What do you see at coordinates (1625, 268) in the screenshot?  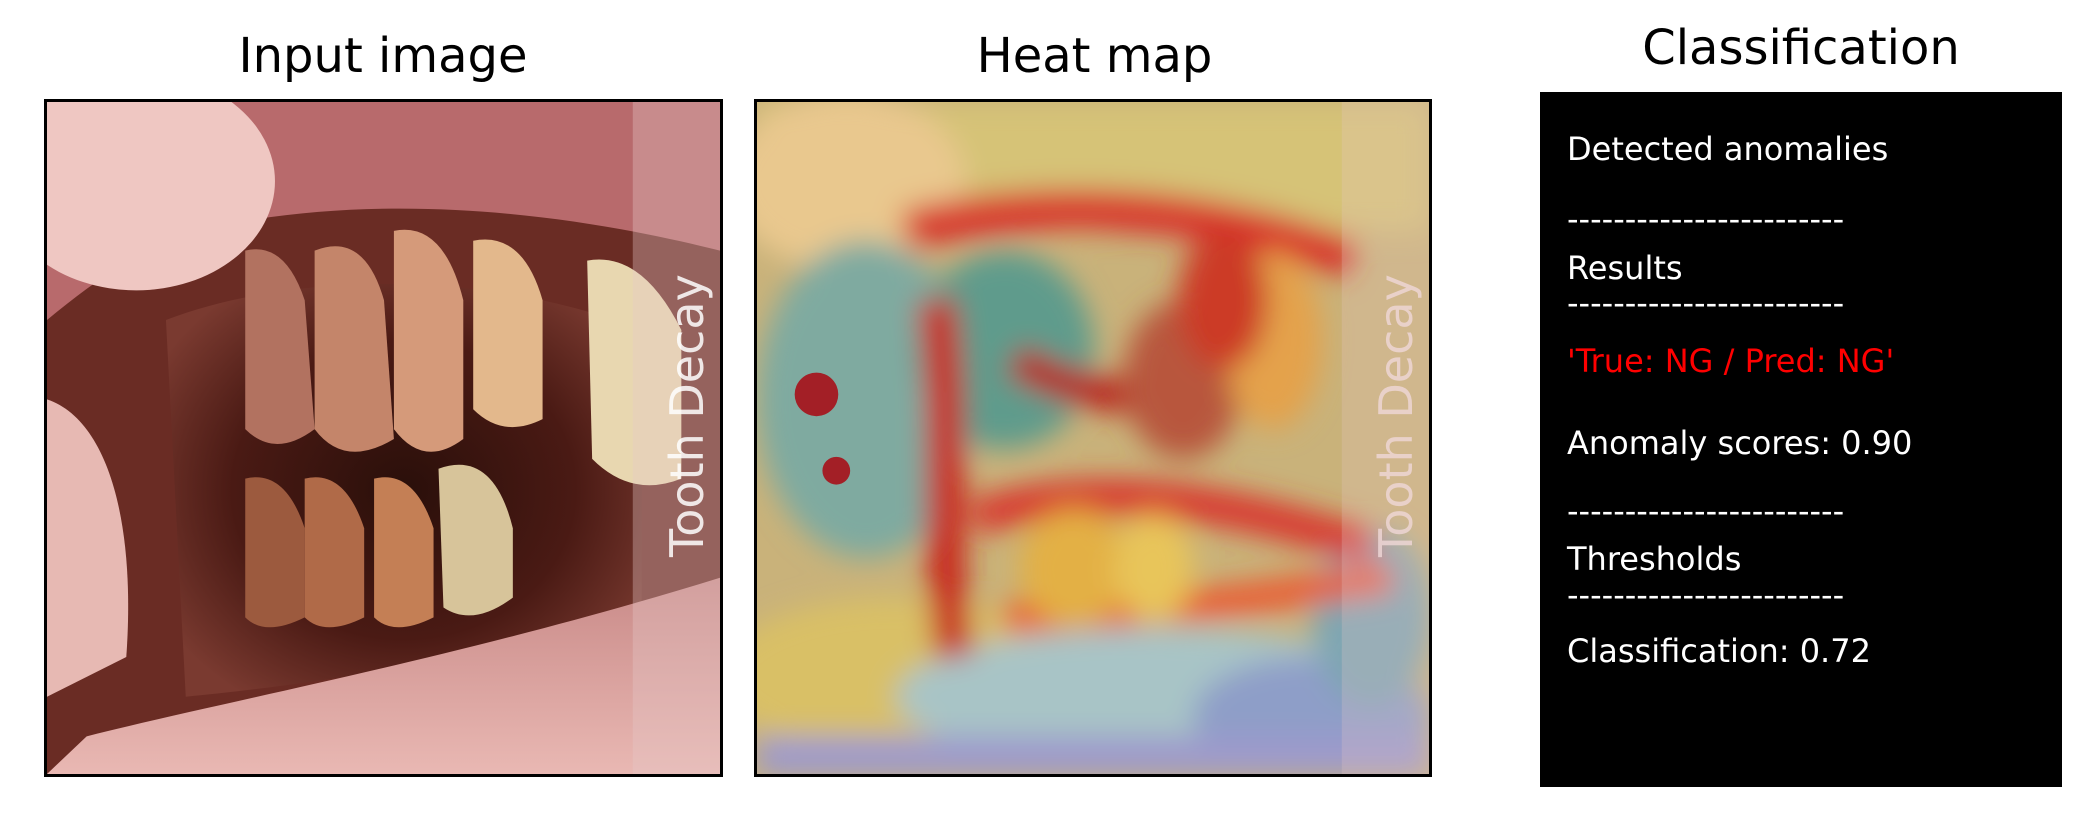 I see `results-label: Results` at bounding box center [1625, 268].